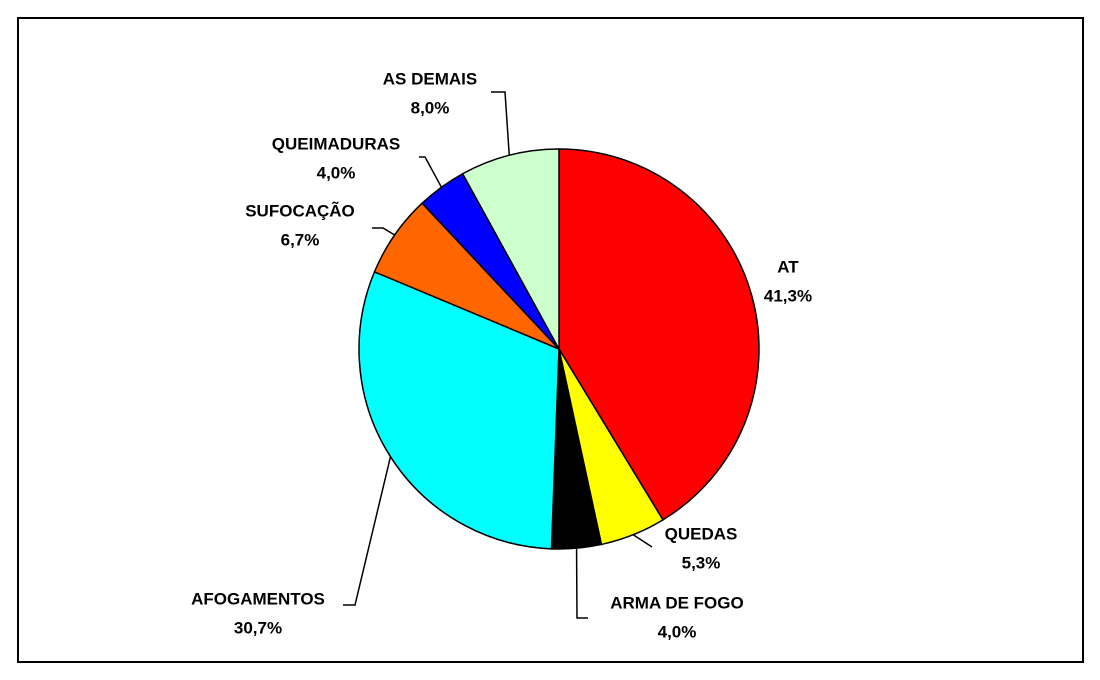  Describe the element at coordinates (430, 78) in the screenshot. I see `slice-label: AS DEMAIS` at that location.